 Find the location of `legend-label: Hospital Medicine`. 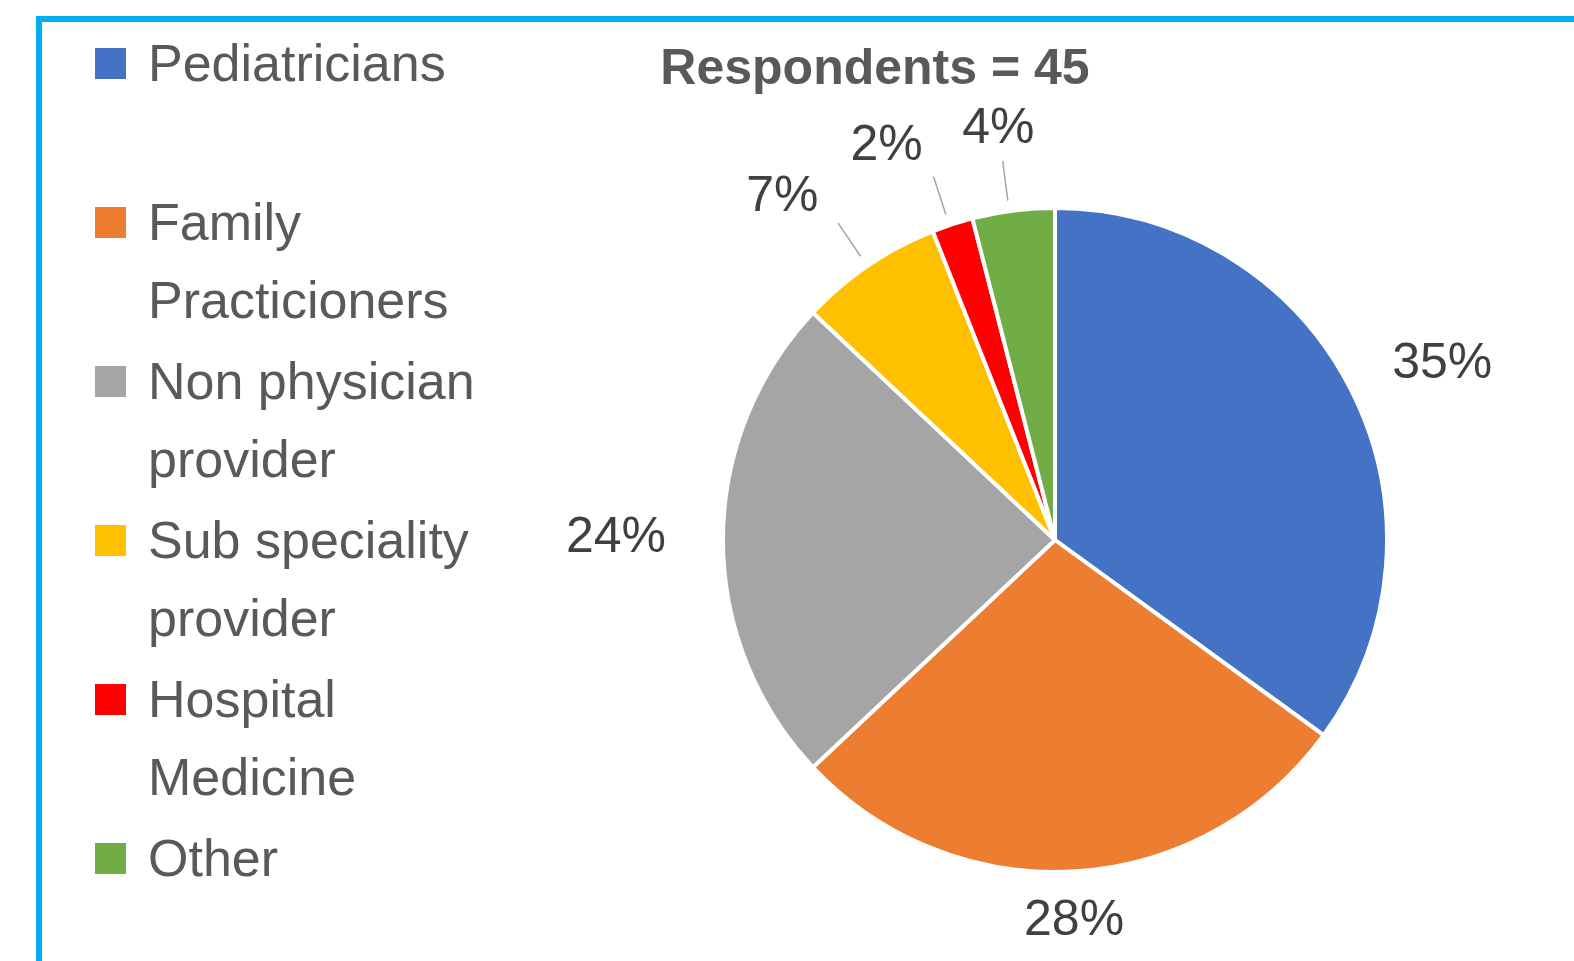

legend-label: Hospital Medicine is located at coordinates (253, 738).